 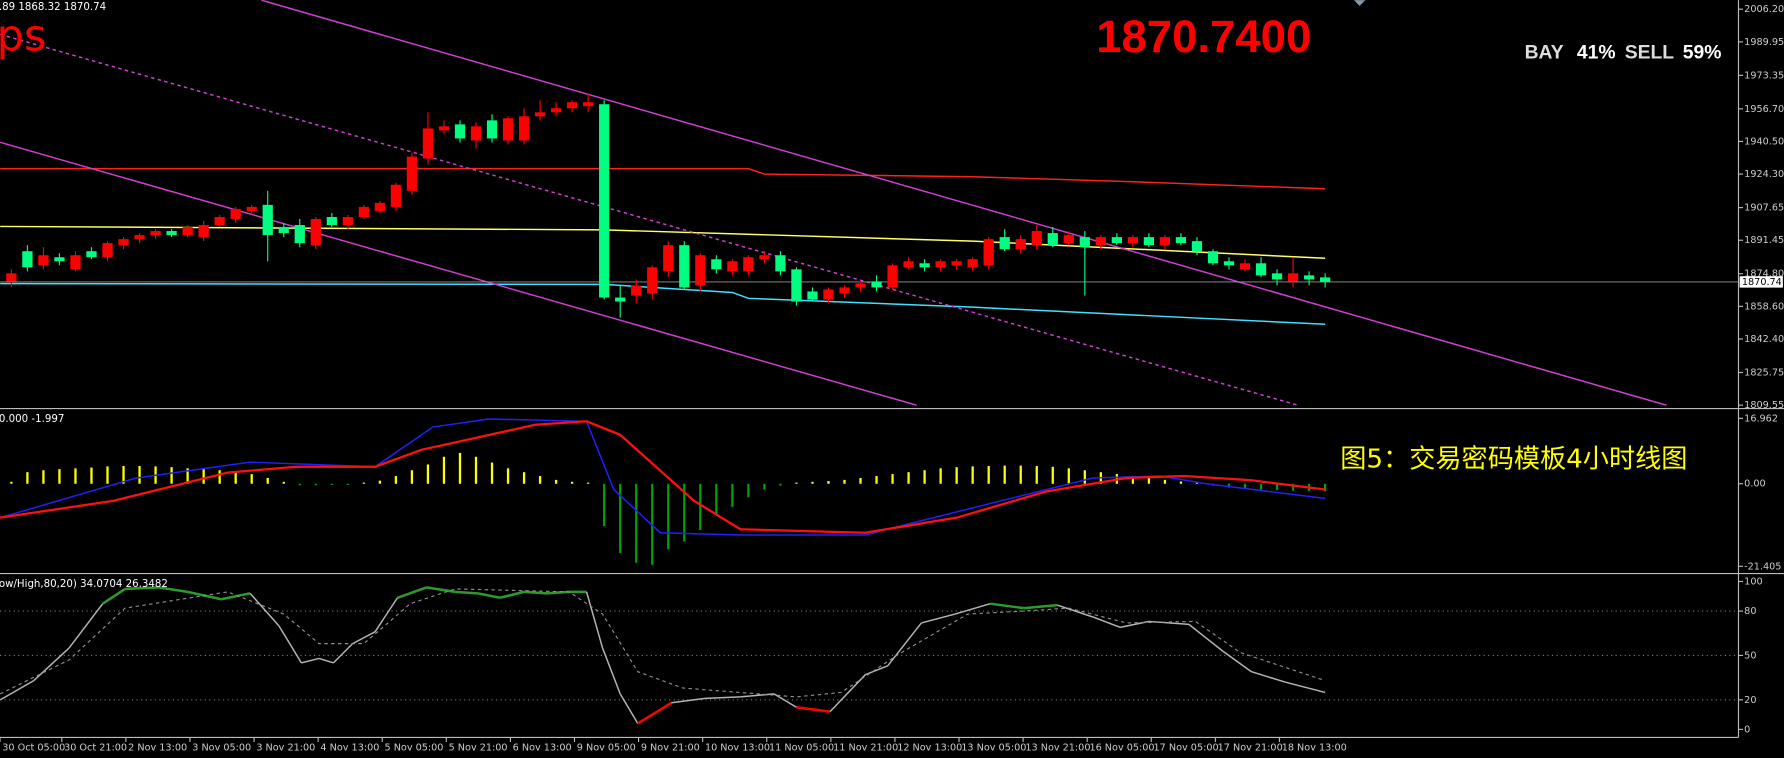 I want to click on y-tick-label: 1874.80, so click(x=1764, y=274).